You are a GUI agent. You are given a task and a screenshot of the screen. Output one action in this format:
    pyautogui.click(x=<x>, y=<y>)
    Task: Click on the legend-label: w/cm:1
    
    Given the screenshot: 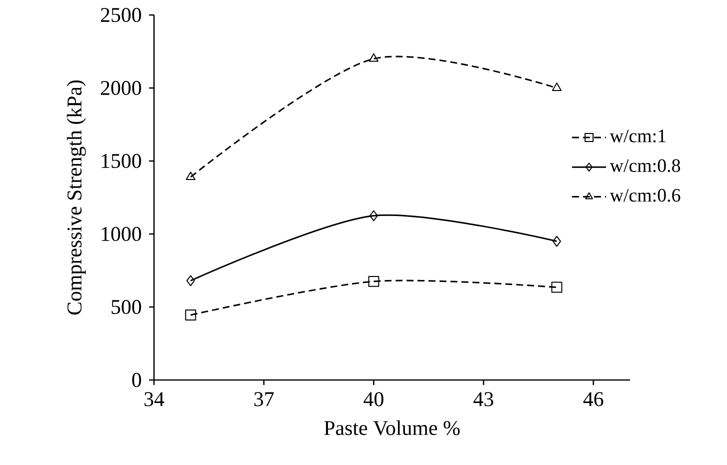 What is the action you would take?
    pyautogui.click(x=638, y=136)
    